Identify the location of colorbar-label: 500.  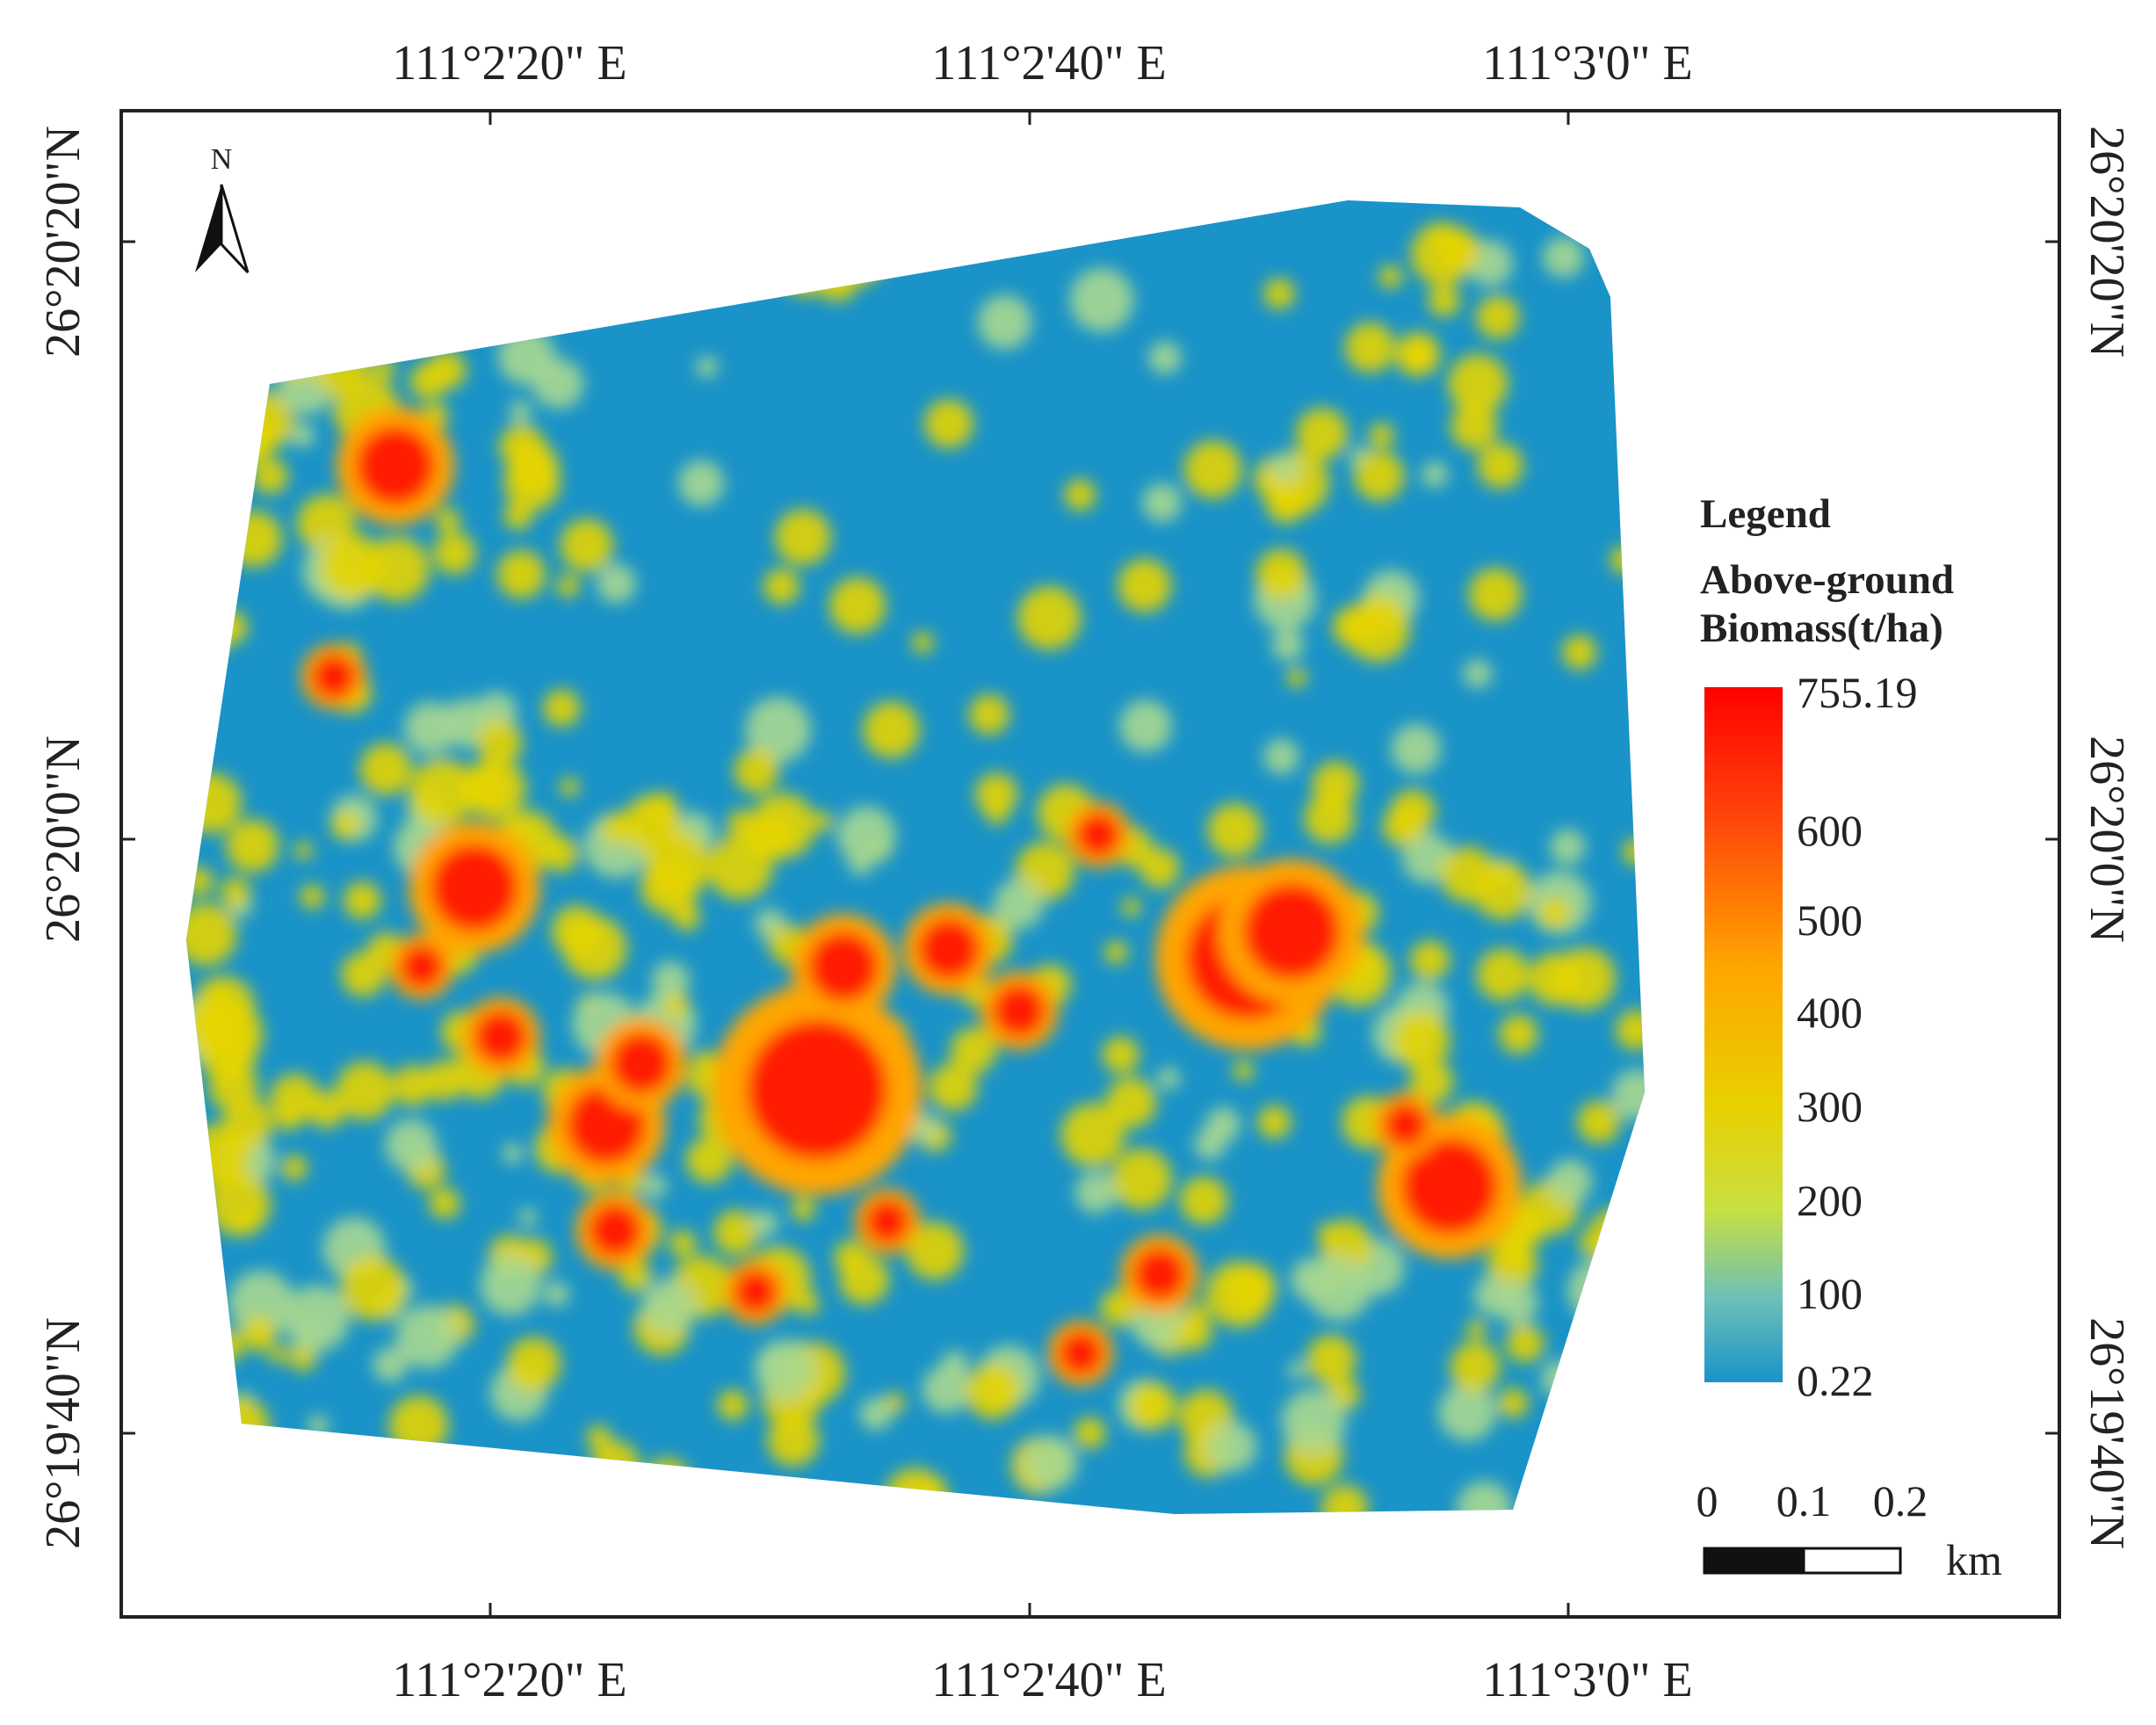
(1830, 920).